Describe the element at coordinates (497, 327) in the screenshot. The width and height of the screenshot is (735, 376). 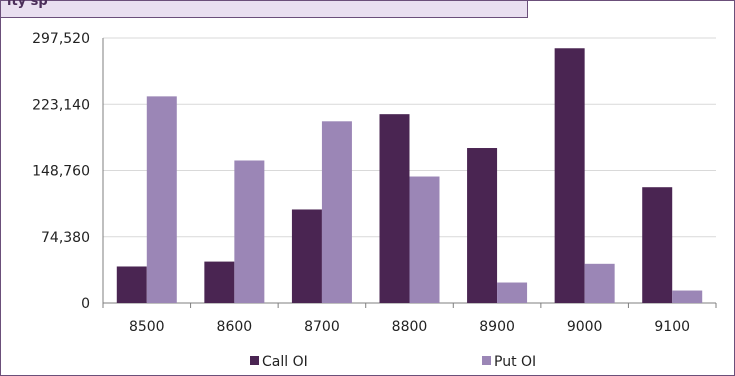
I see `x-tick-label: 8900` at that location.